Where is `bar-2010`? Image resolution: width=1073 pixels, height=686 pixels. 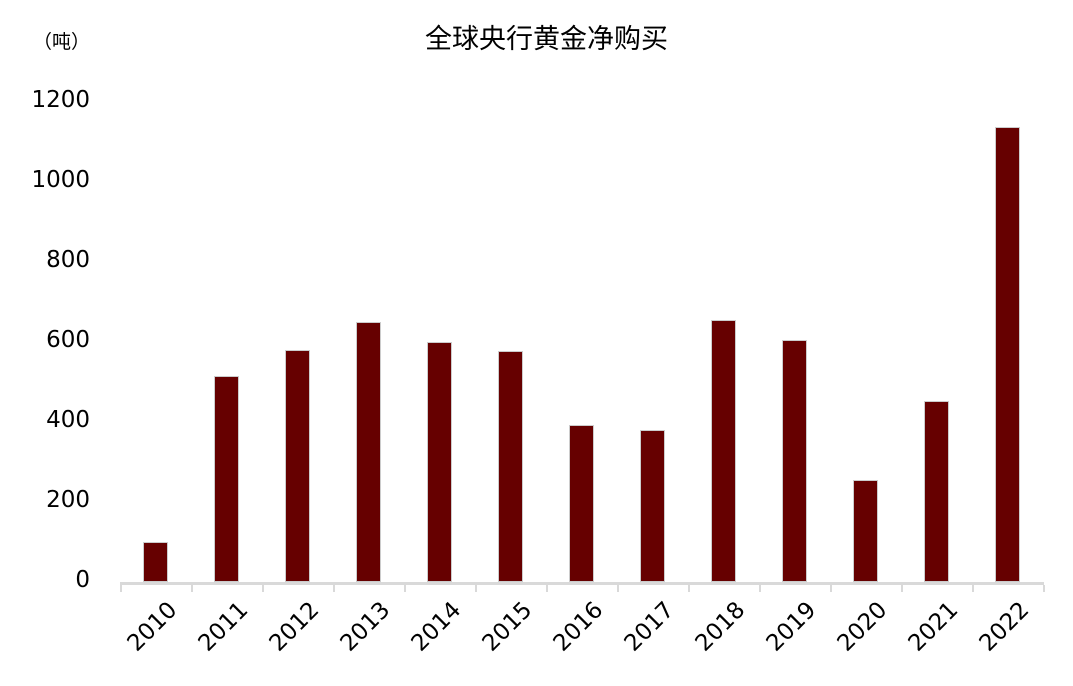
bar-2010 is located at coordinates (155, 562).